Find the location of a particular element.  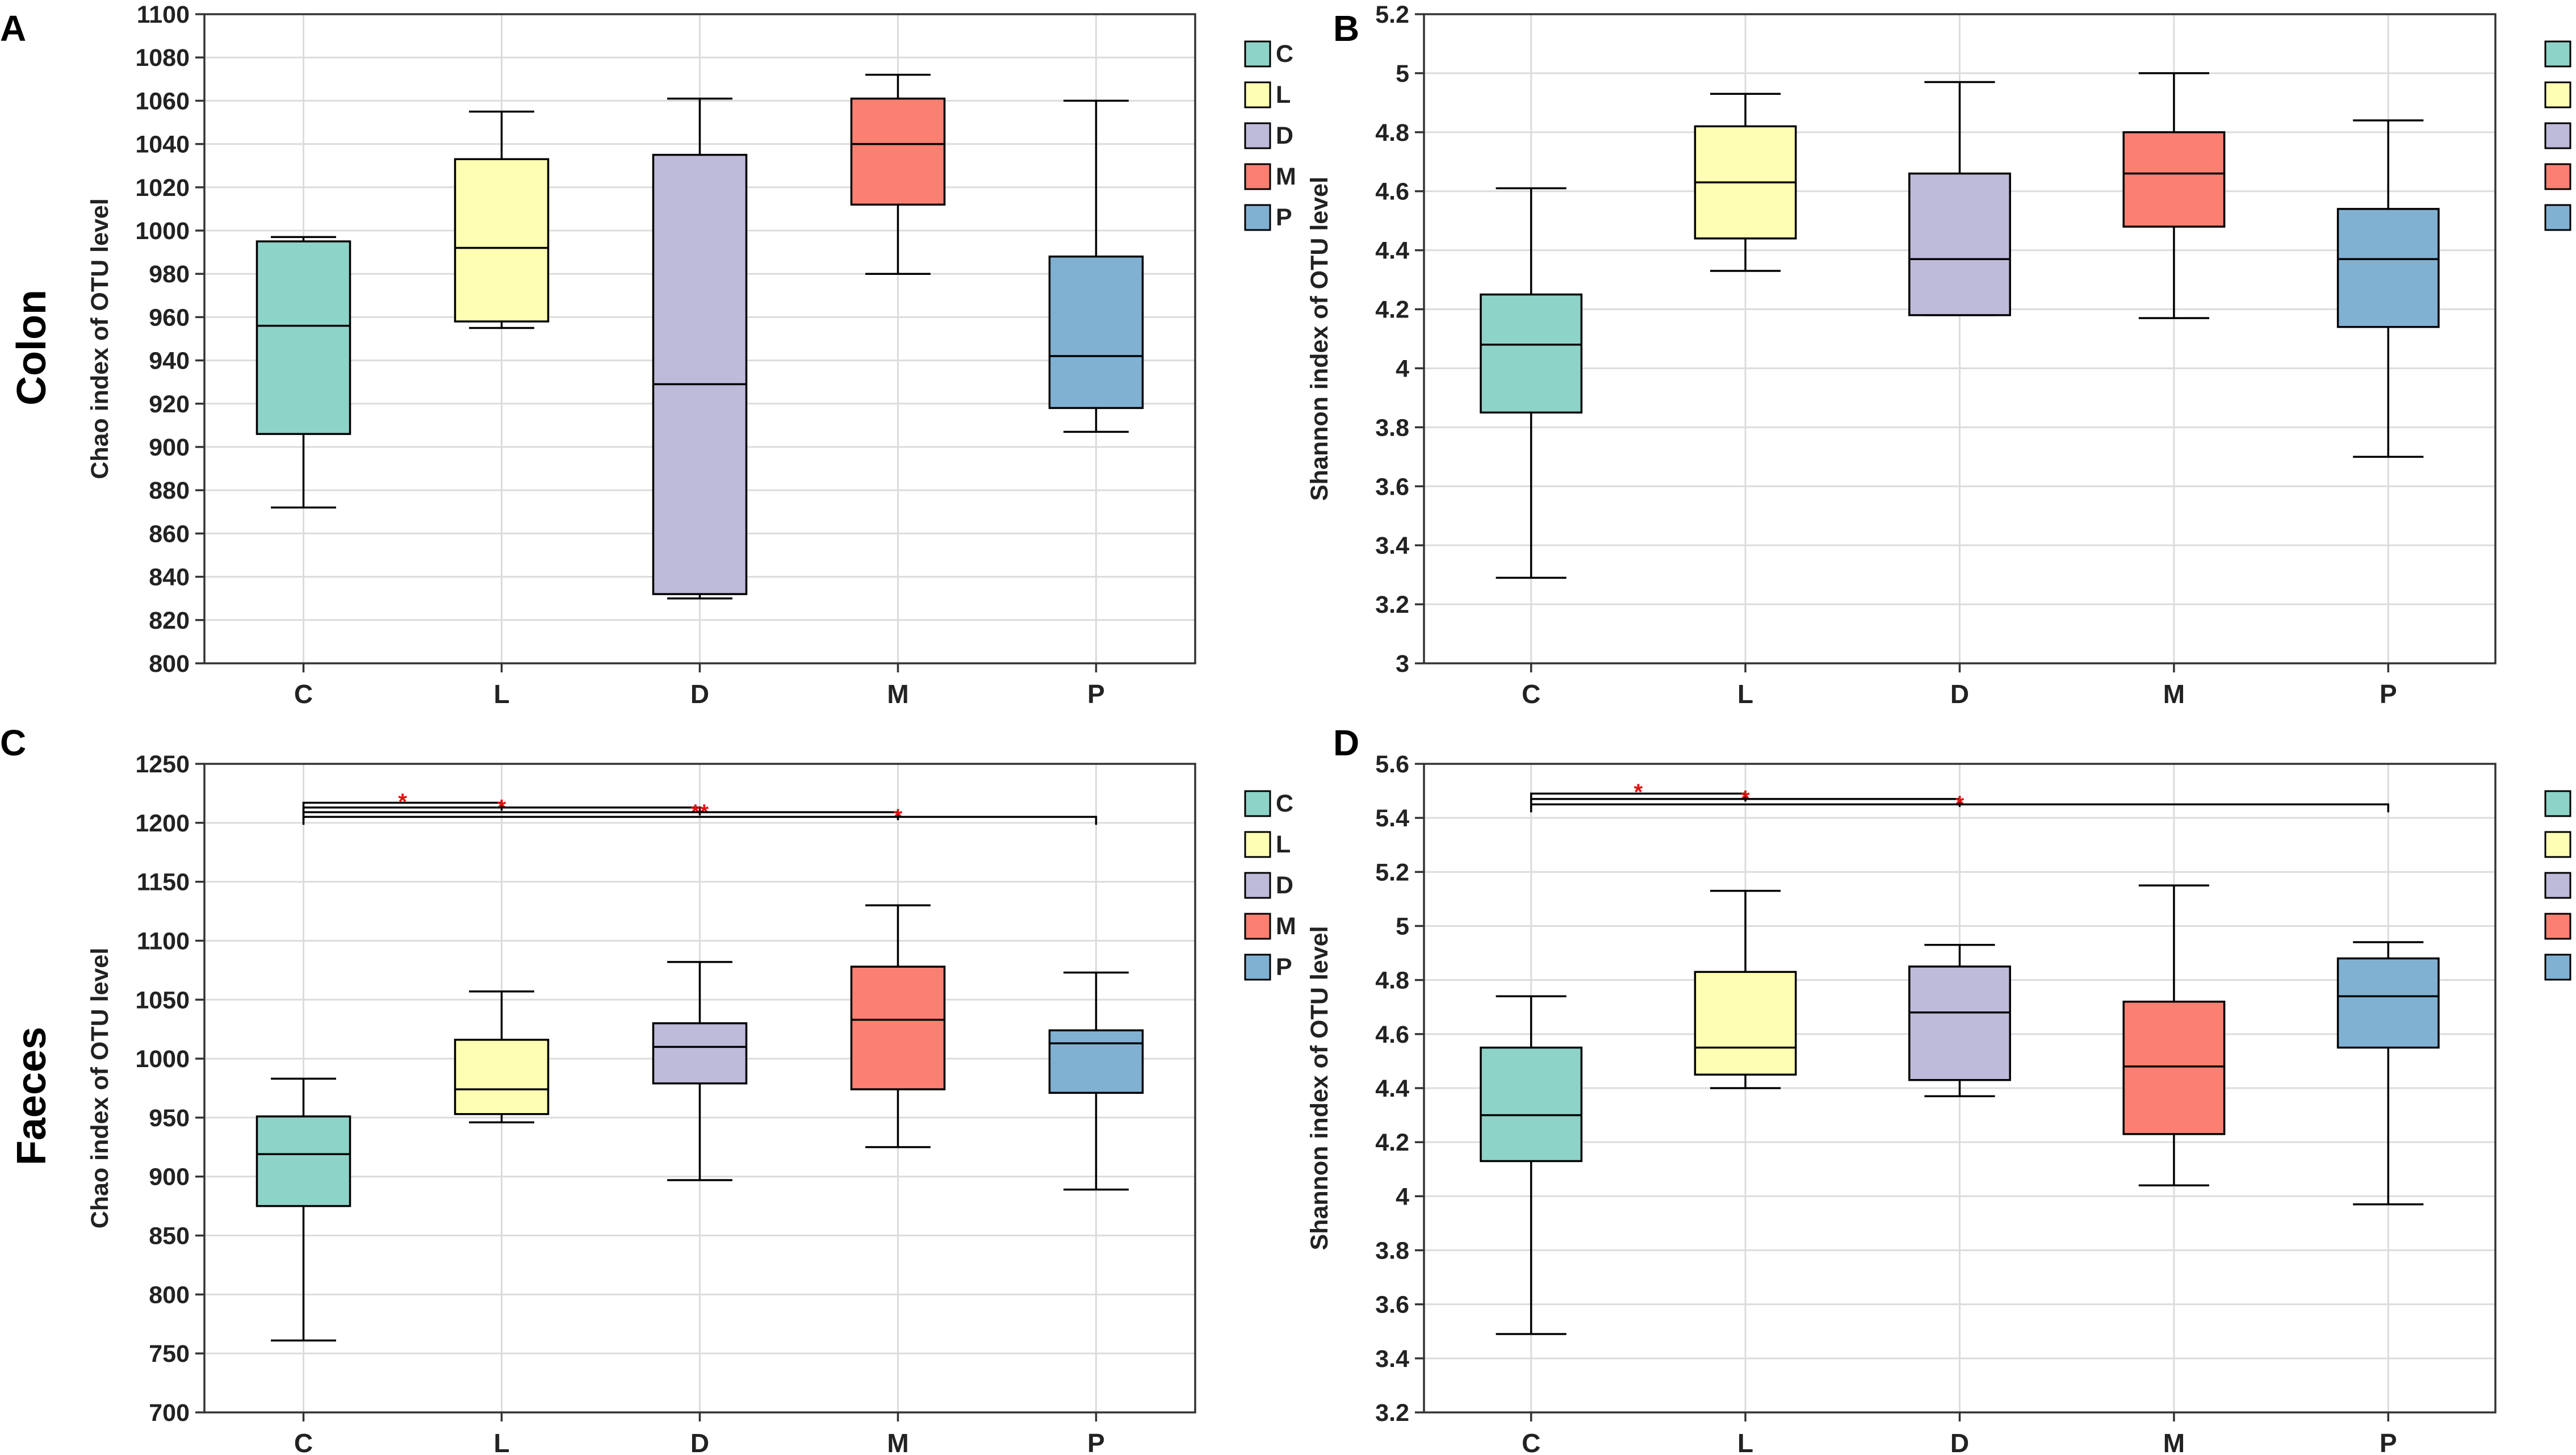

legend-item-m: M is located at coordinates (1270, 176).